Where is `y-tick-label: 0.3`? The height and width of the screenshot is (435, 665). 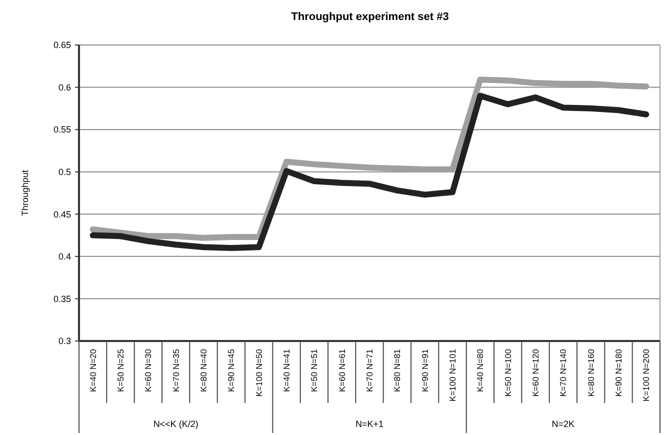
y-tick-label: 0.3 is located at coordinates (64, 341).